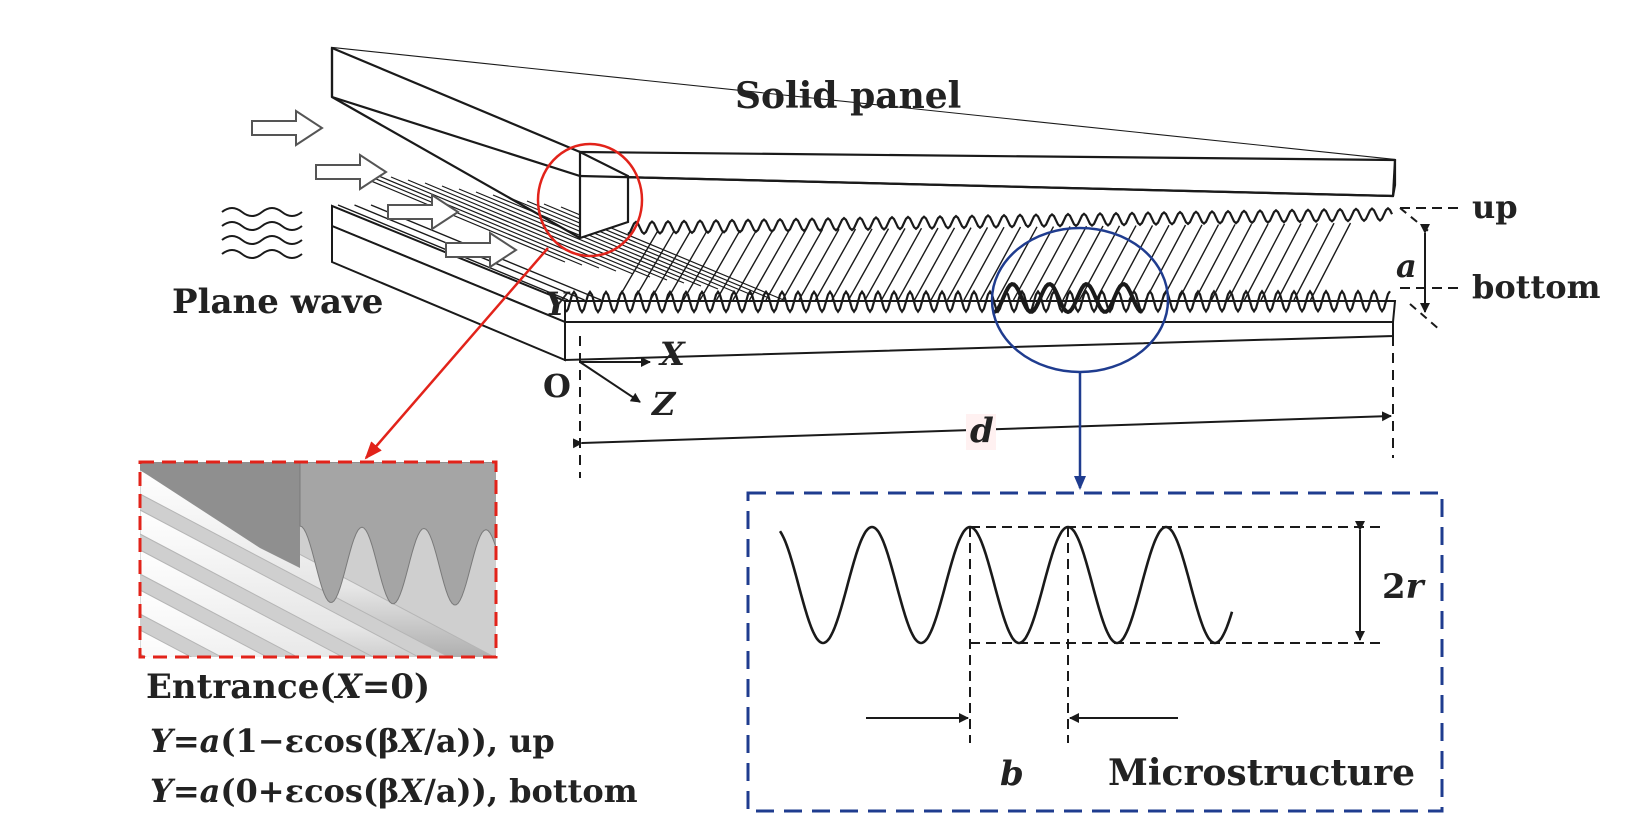 Image resolution: width=1648 pixels, height=840 pixels. Describe the element at coordinates (663, 404) in the screenshot. I see `axis-z-label: Z` at that location.